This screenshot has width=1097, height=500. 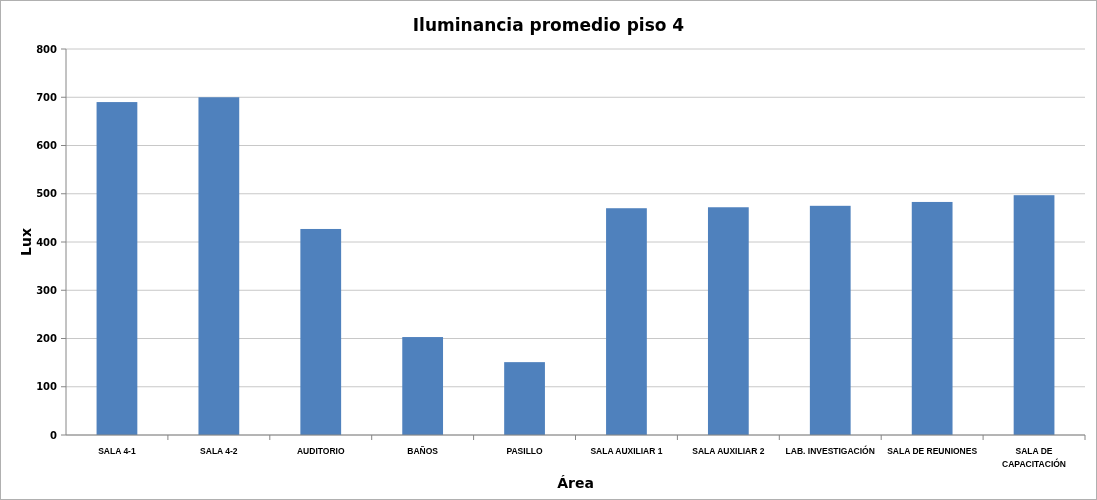 I want to click on x-tick-label: SALA AUXILIAR 1, so click(x=626, y=451).